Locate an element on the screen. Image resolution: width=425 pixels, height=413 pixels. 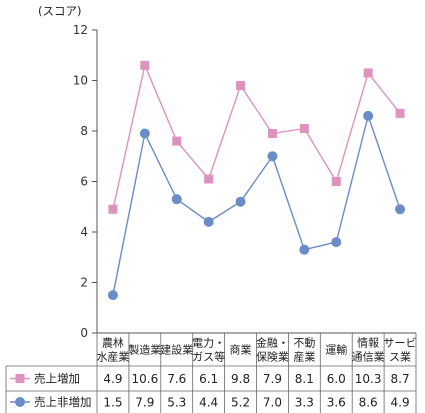
y-tick-label: 10 is located at coordinates (80, 81).